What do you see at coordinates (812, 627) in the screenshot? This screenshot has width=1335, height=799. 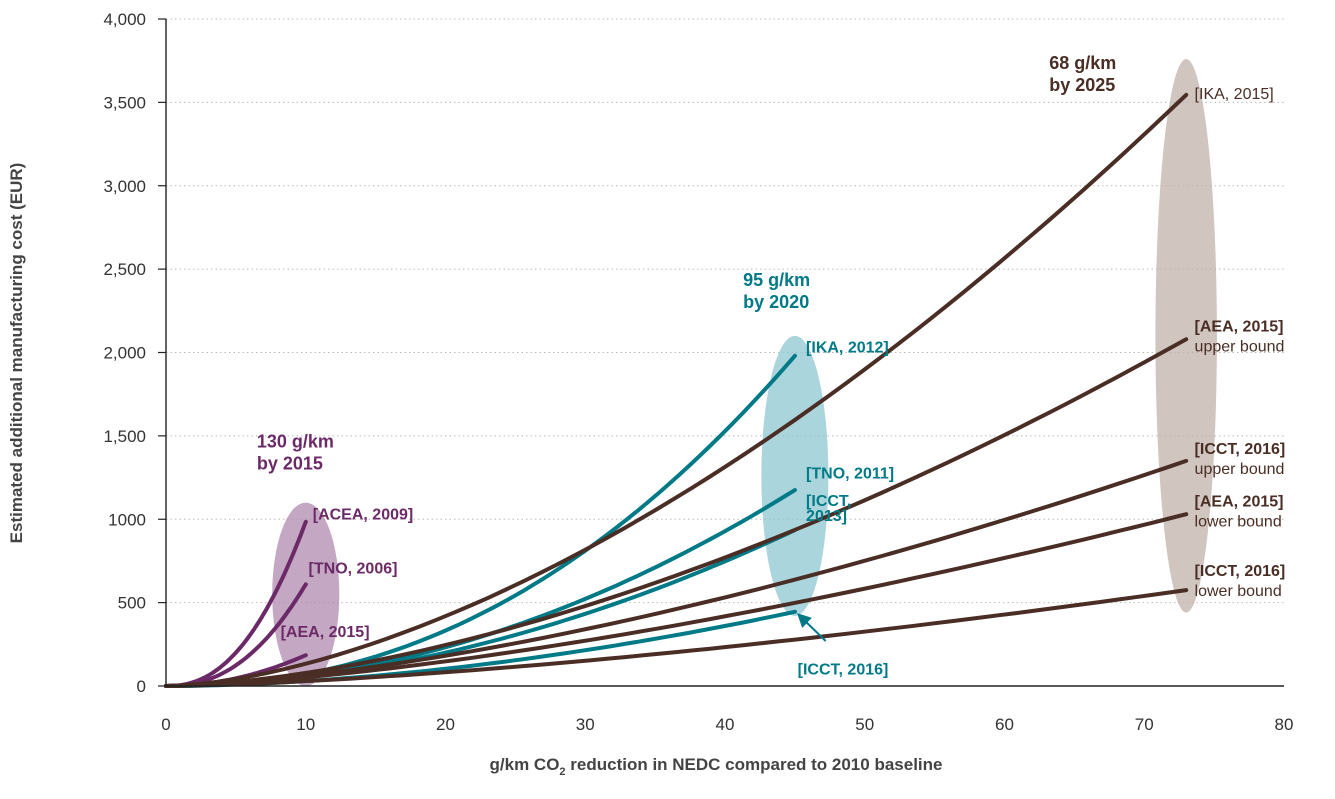 I see `pointer-arrow` at bounding box center [812, 627].